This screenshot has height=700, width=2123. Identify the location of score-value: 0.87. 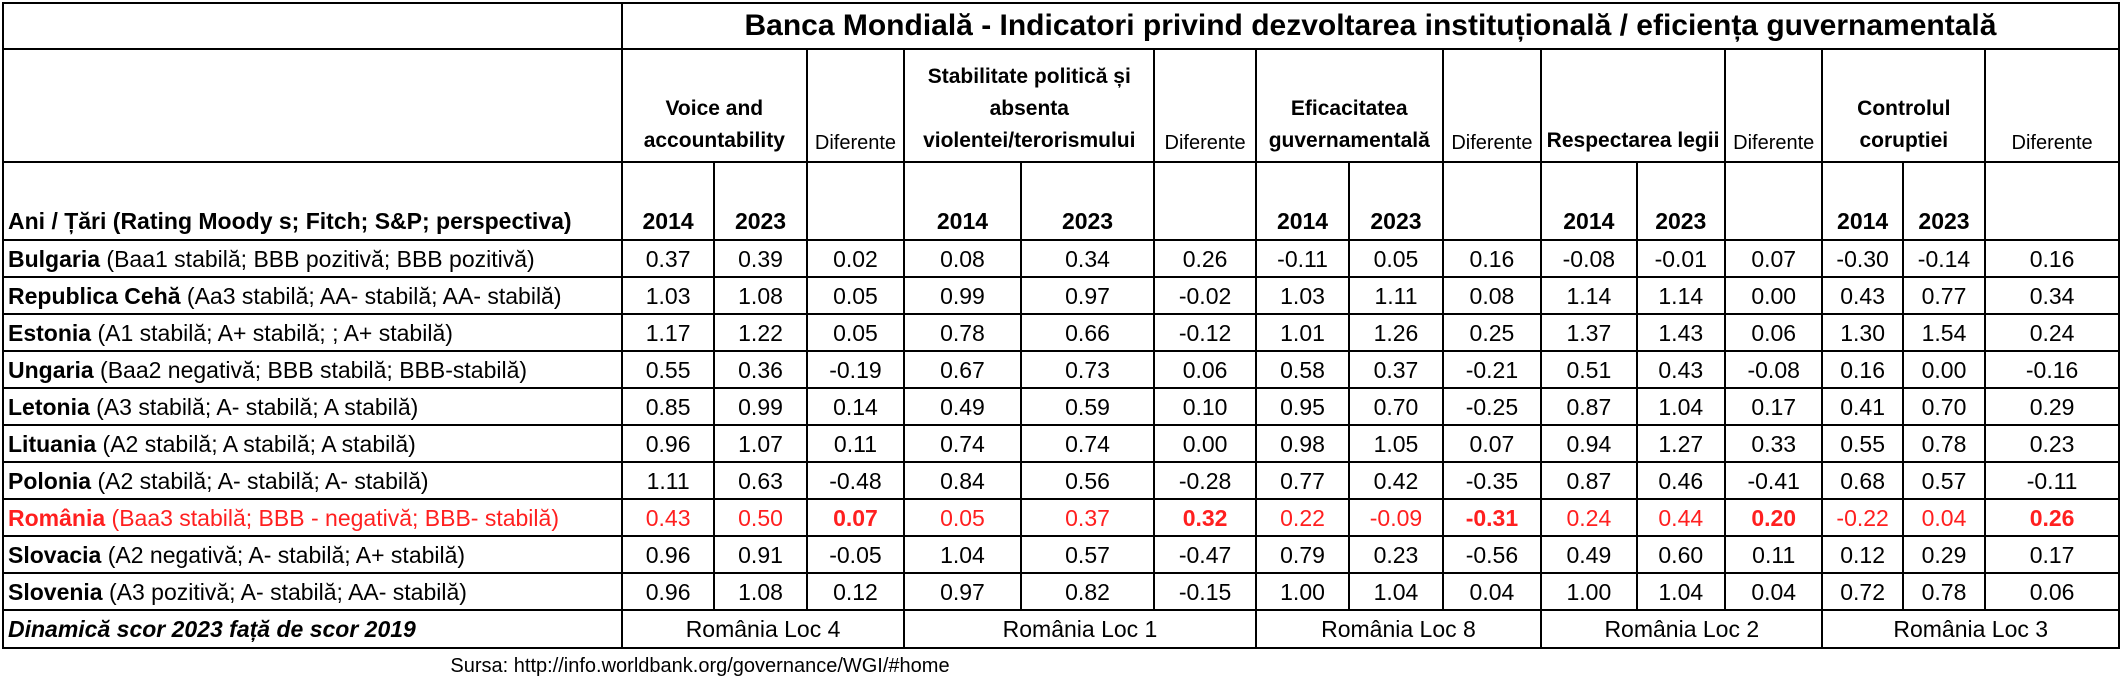
(1589, 406).